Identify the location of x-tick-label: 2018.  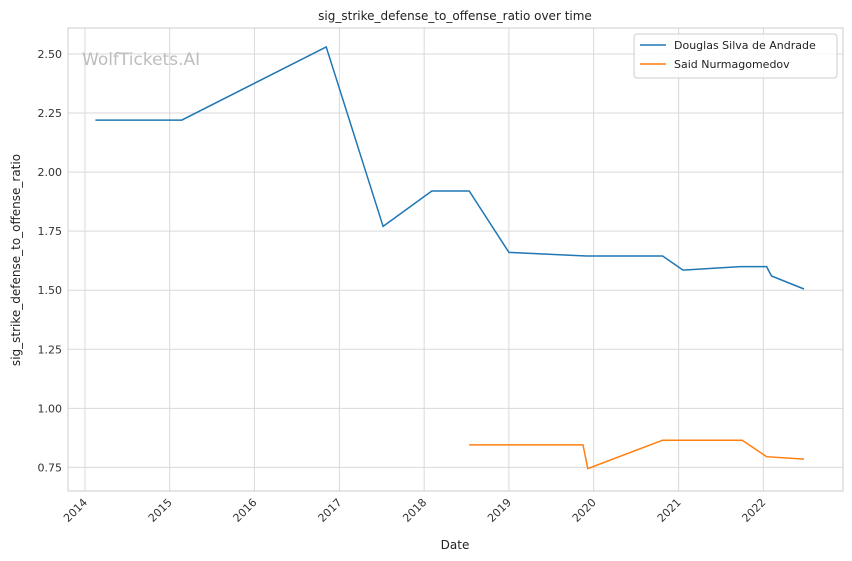
(414, 510).